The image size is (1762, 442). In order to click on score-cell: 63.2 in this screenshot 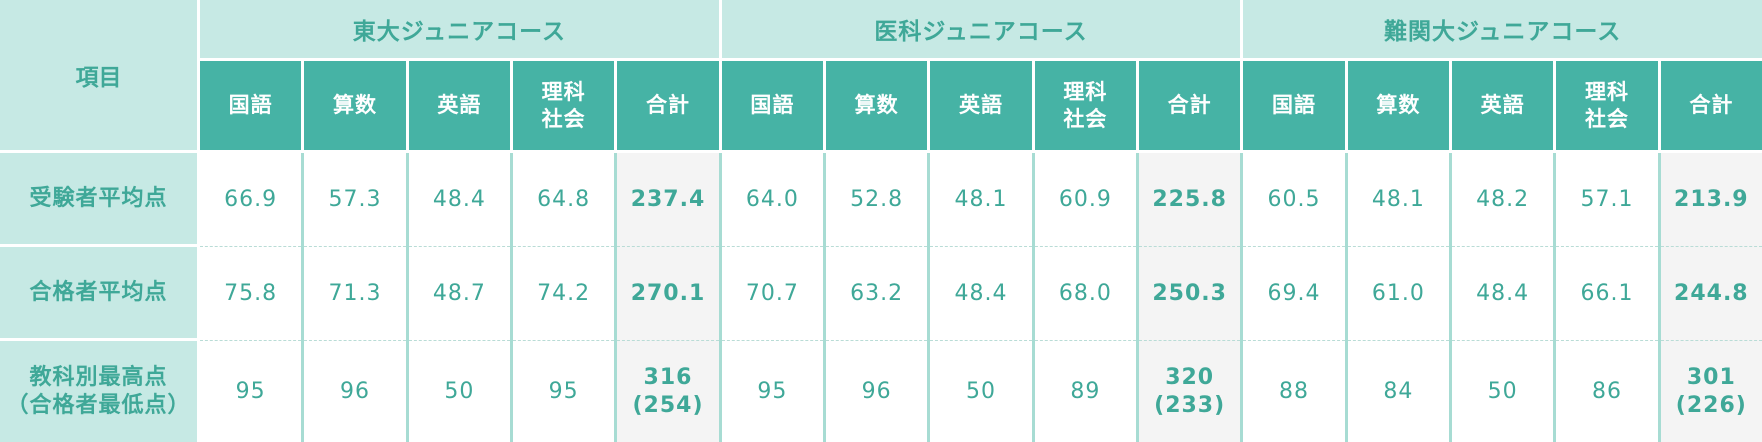, I will do `click(877, 294)`.